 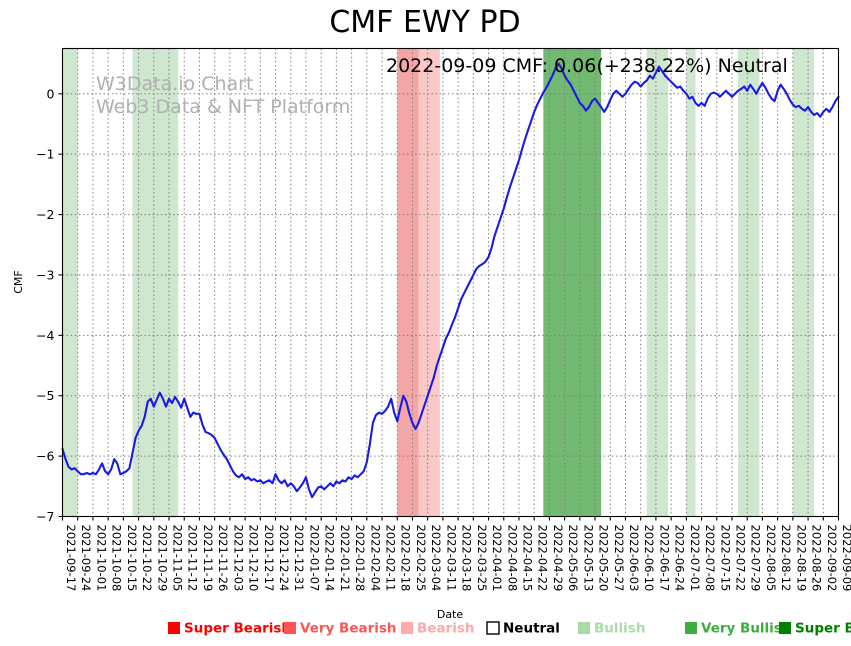 What do you see at coordinates (467, 558) in the screenshot?
I see `x-tick-label: 2022-03-18` at bounding box center [467, 558].